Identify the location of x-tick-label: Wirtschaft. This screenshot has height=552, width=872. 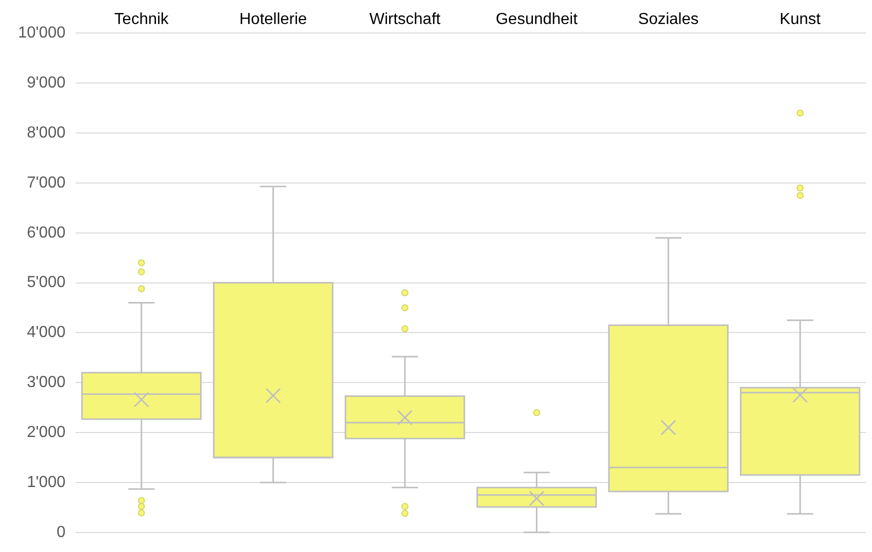
(405, 19).